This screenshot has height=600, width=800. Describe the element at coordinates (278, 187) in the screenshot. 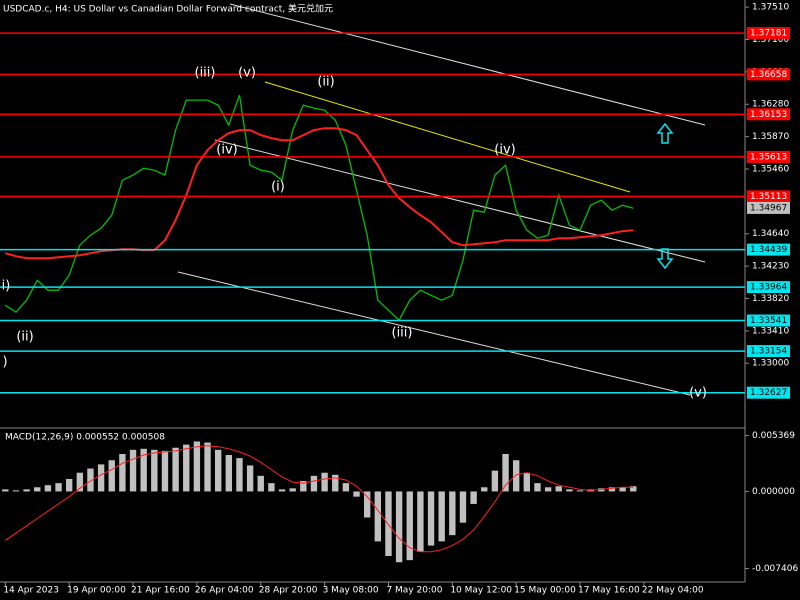

I see `wave-label: (i)` at that location.